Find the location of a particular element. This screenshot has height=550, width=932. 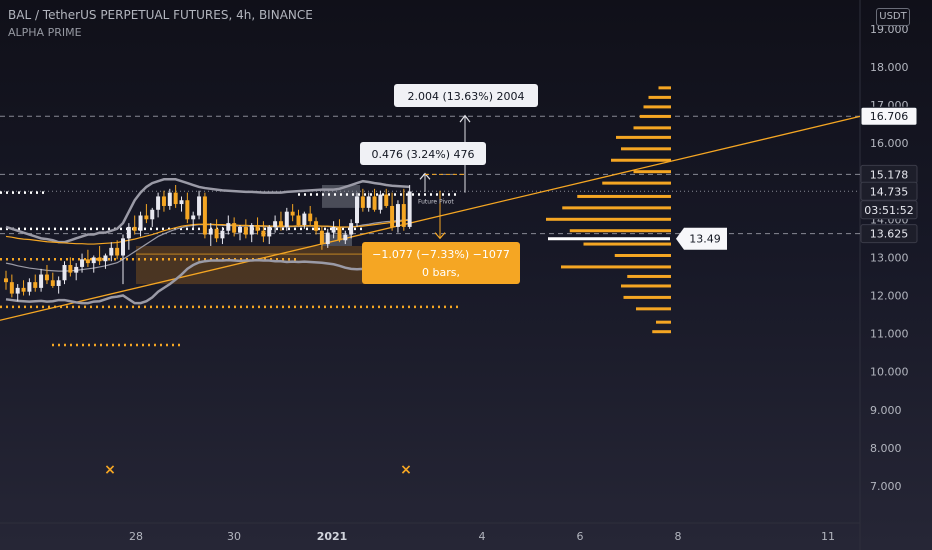

currency-badge: USDT is located at coordinates (893, 17).